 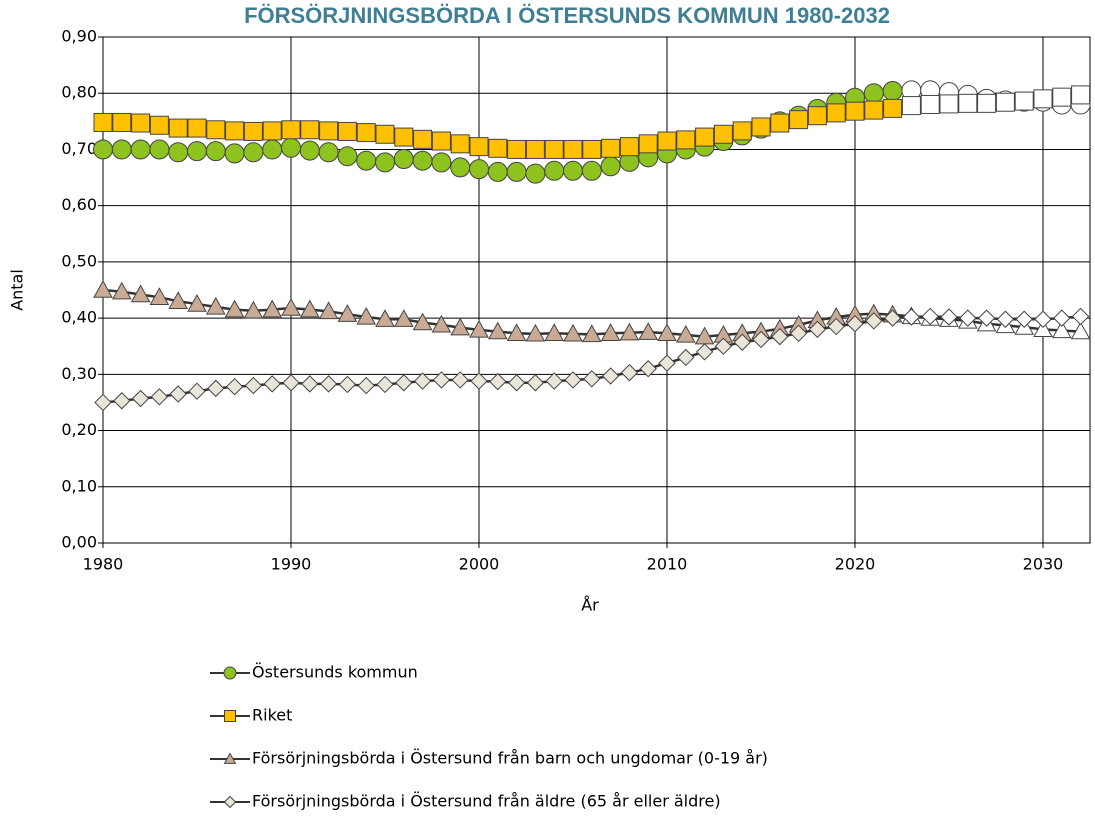 What do you see at coordinates (590, 605) in the screenshot?
I see `x-axis-label: År` at bounding box center [590, 605].